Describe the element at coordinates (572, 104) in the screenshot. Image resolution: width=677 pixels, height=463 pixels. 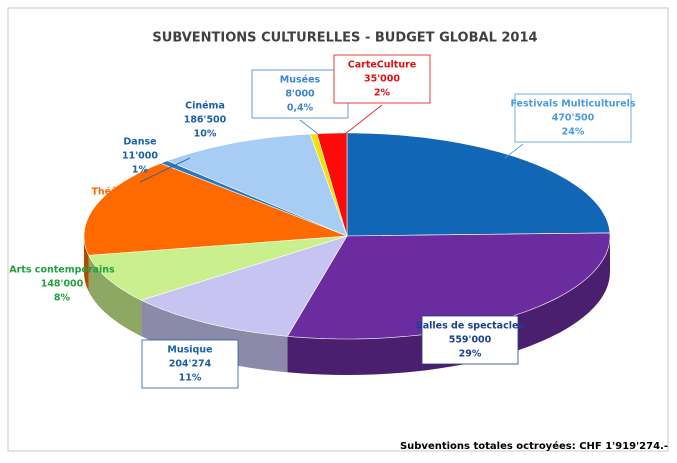
I see `label-text: Festivals Multiculturels` at that location.